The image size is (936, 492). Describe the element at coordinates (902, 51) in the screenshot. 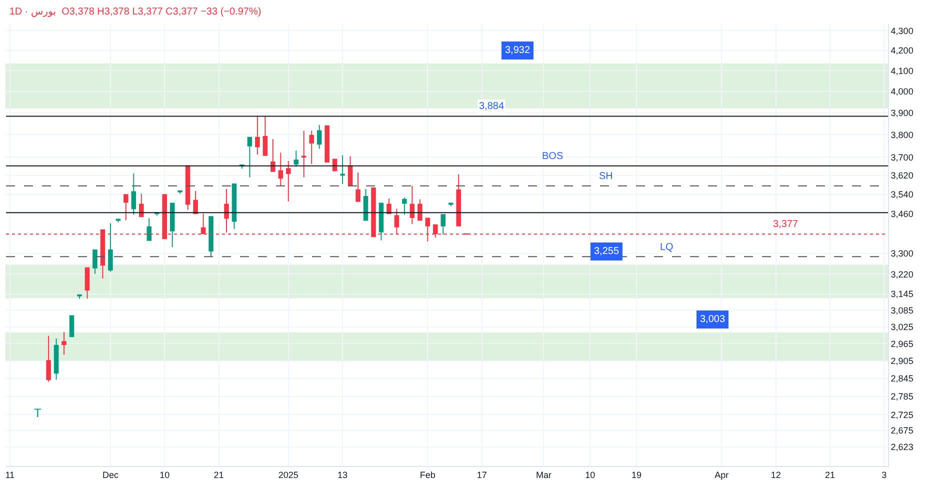

I see `y-tick-label: 4,200` at that location.